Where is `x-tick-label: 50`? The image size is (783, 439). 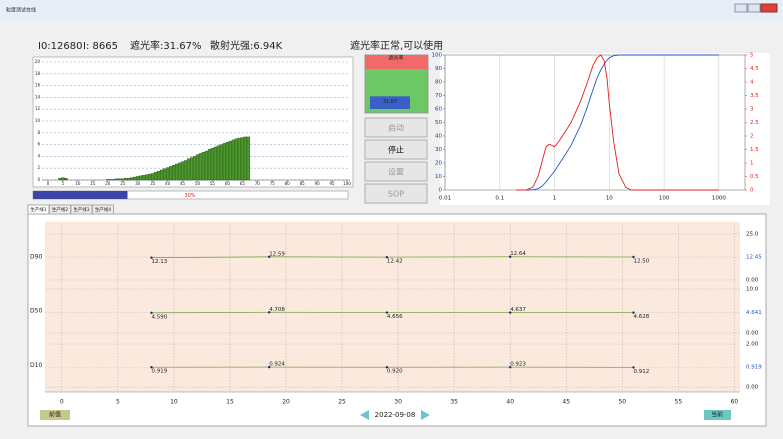 x-tick-label: 50 is located at coordinates (622, 402).